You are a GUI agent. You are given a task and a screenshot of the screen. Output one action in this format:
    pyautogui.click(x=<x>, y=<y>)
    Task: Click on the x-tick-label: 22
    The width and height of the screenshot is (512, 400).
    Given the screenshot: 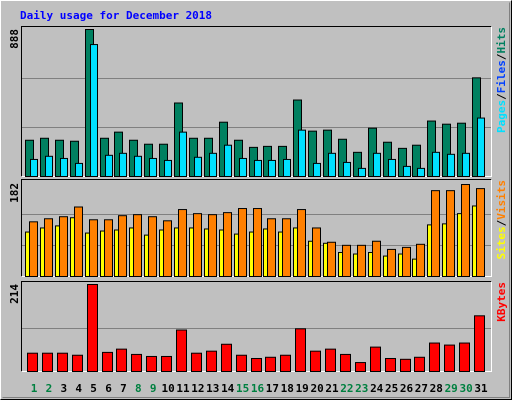 What is the action you would take?
    pyautogui.click(x=346, y=388)
    